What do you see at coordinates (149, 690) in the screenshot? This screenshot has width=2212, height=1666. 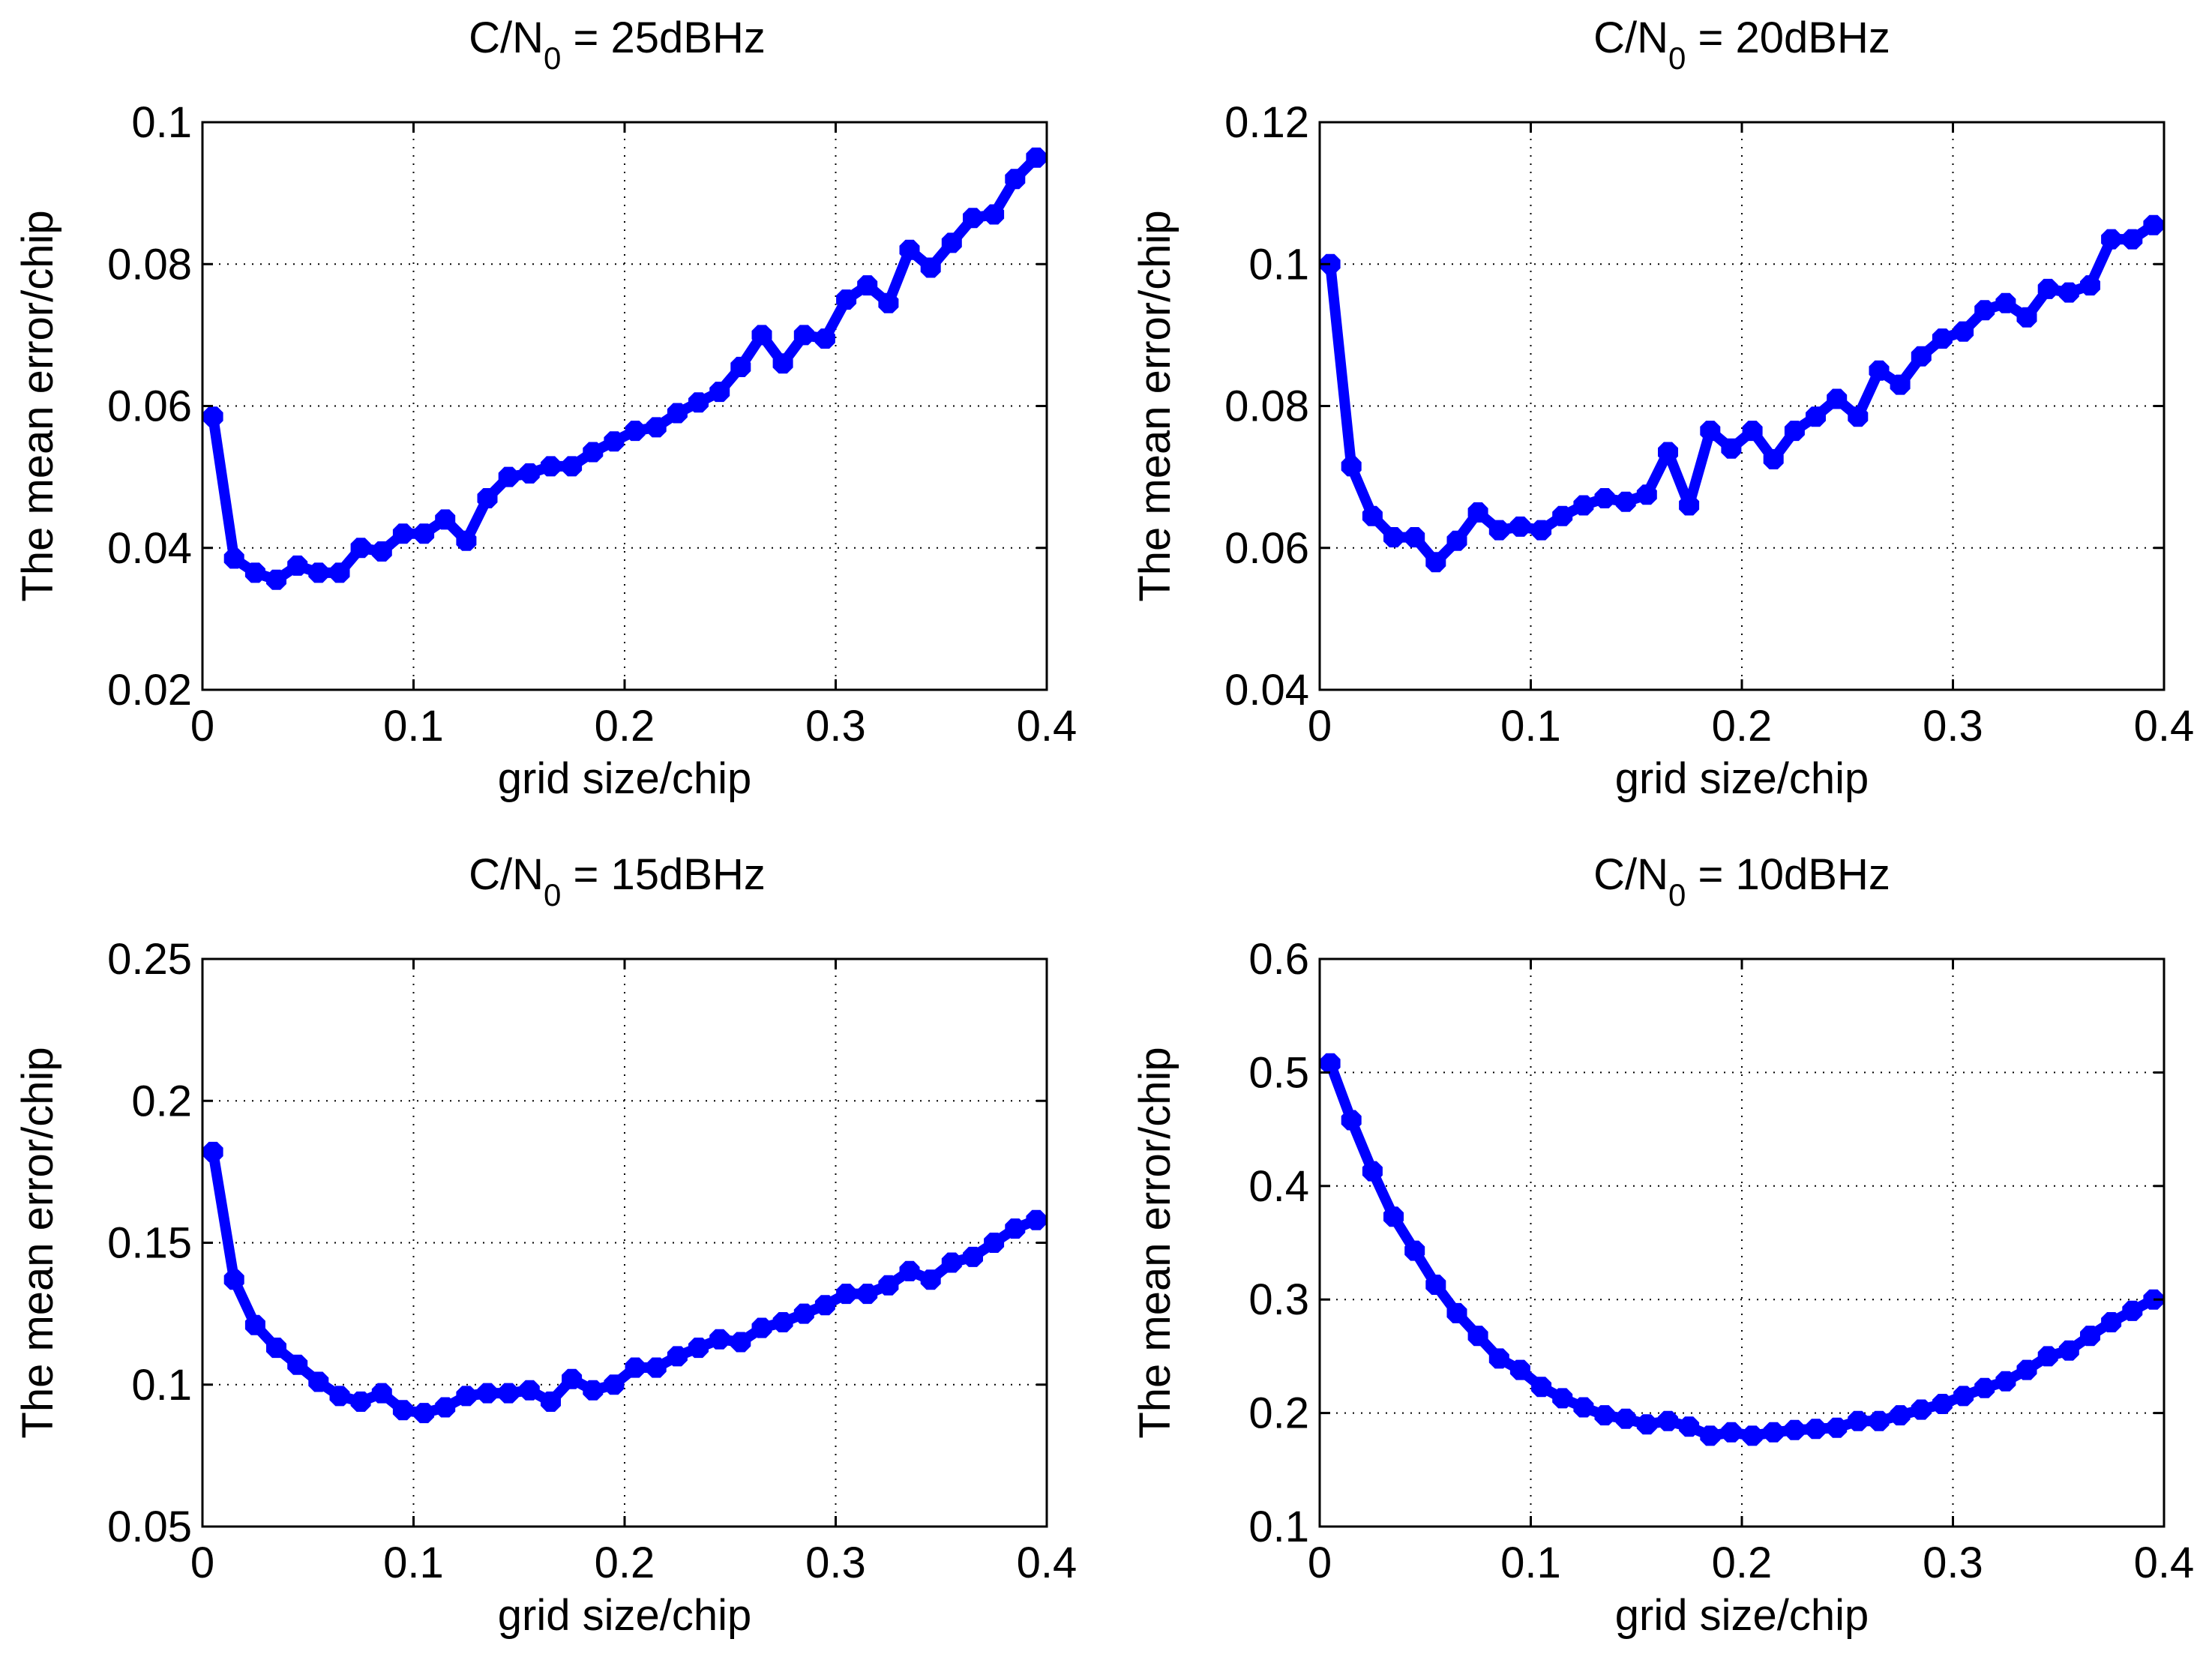 I see `y-tick-label: 0.02` at bounding box center [149, 690].